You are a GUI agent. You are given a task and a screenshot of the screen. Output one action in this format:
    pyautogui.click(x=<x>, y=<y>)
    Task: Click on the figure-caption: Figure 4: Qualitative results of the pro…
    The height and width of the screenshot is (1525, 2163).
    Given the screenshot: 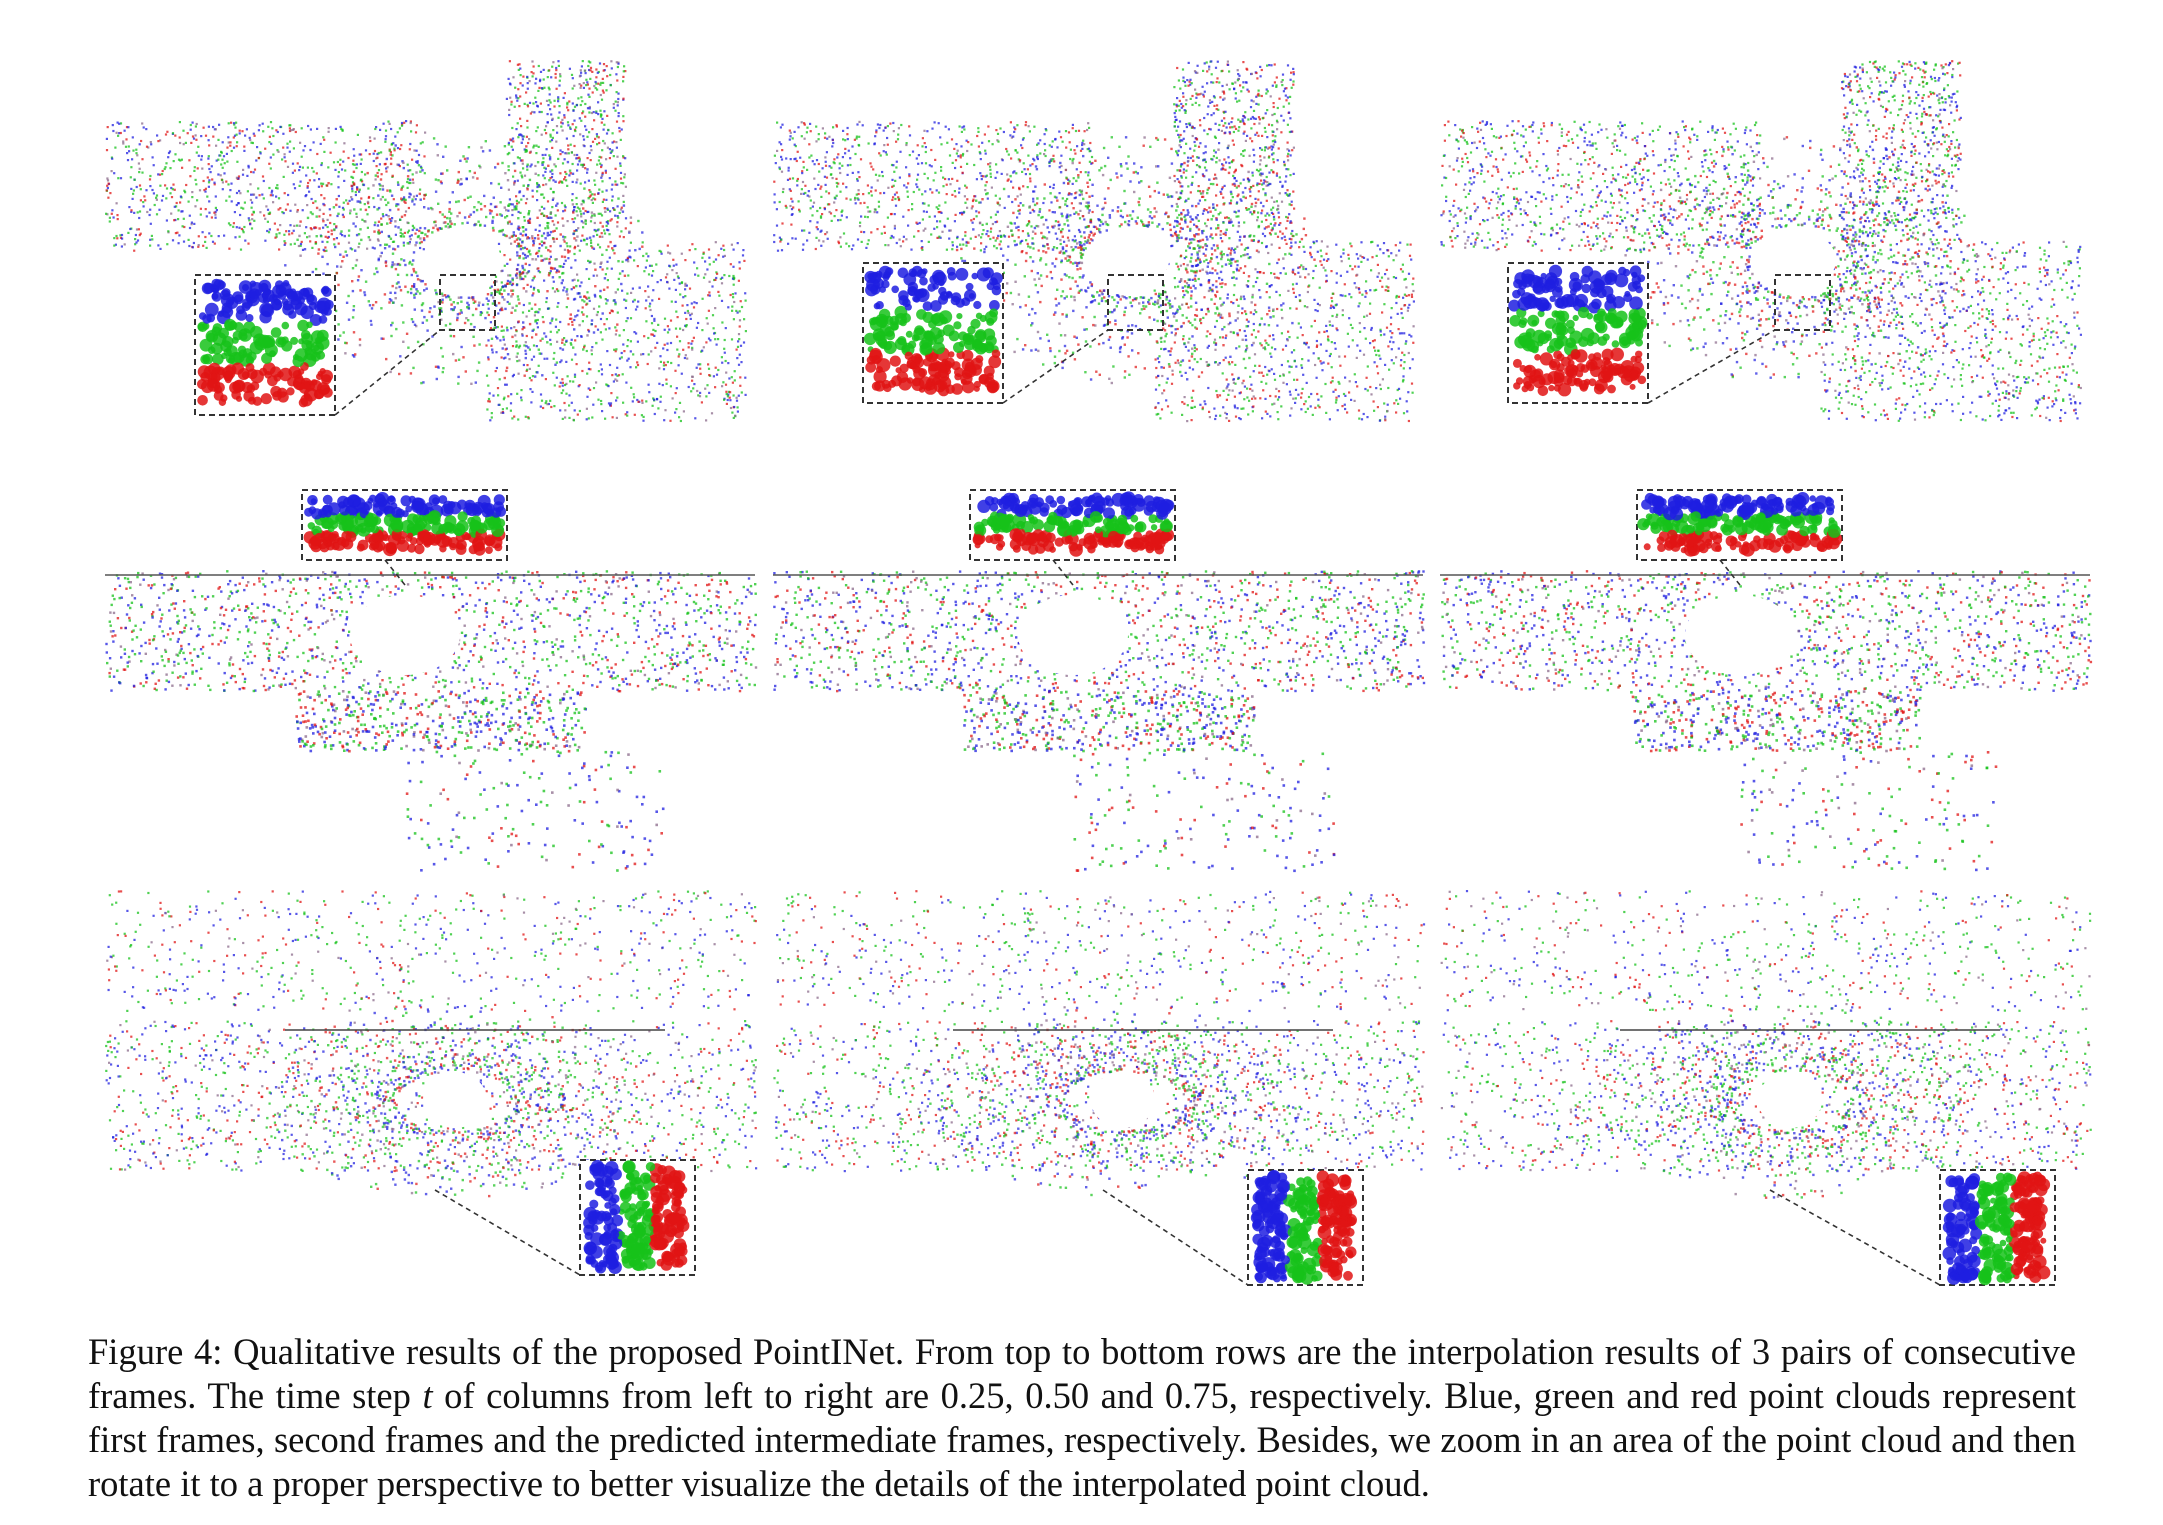 What is the action you would take?
    pyautogui.click(x=1082, y=1418)
    